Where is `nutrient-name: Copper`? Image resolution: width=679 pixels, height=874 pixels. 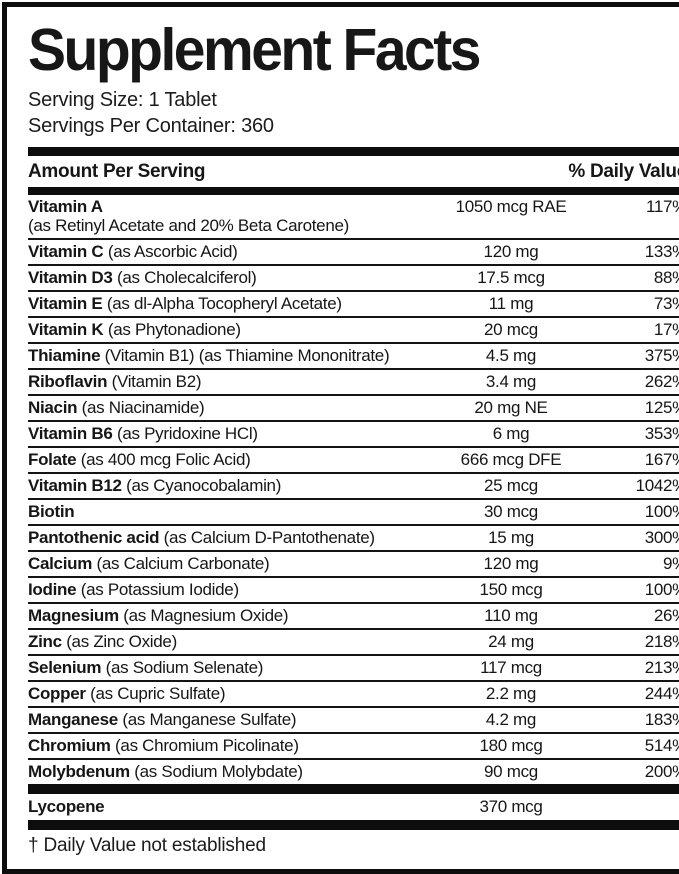 nutrient-name: Copper is located at coordinates (57, 693).